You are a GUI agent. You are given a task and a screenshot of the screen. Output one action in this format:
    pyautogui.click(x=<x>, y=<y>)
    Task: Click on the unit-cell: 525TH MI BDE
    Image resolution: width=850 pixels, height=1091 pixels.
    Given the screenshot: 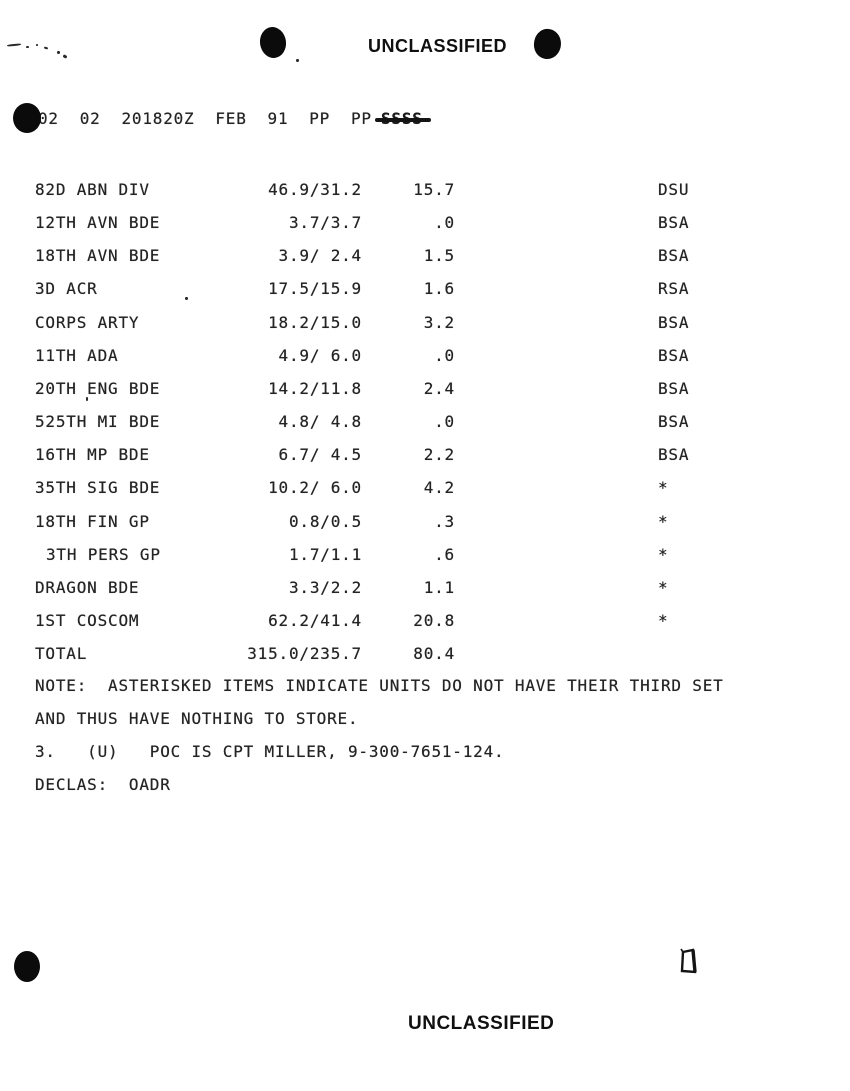 What is the action you would take?
    pyautogui.click(x=98, y=422)
    